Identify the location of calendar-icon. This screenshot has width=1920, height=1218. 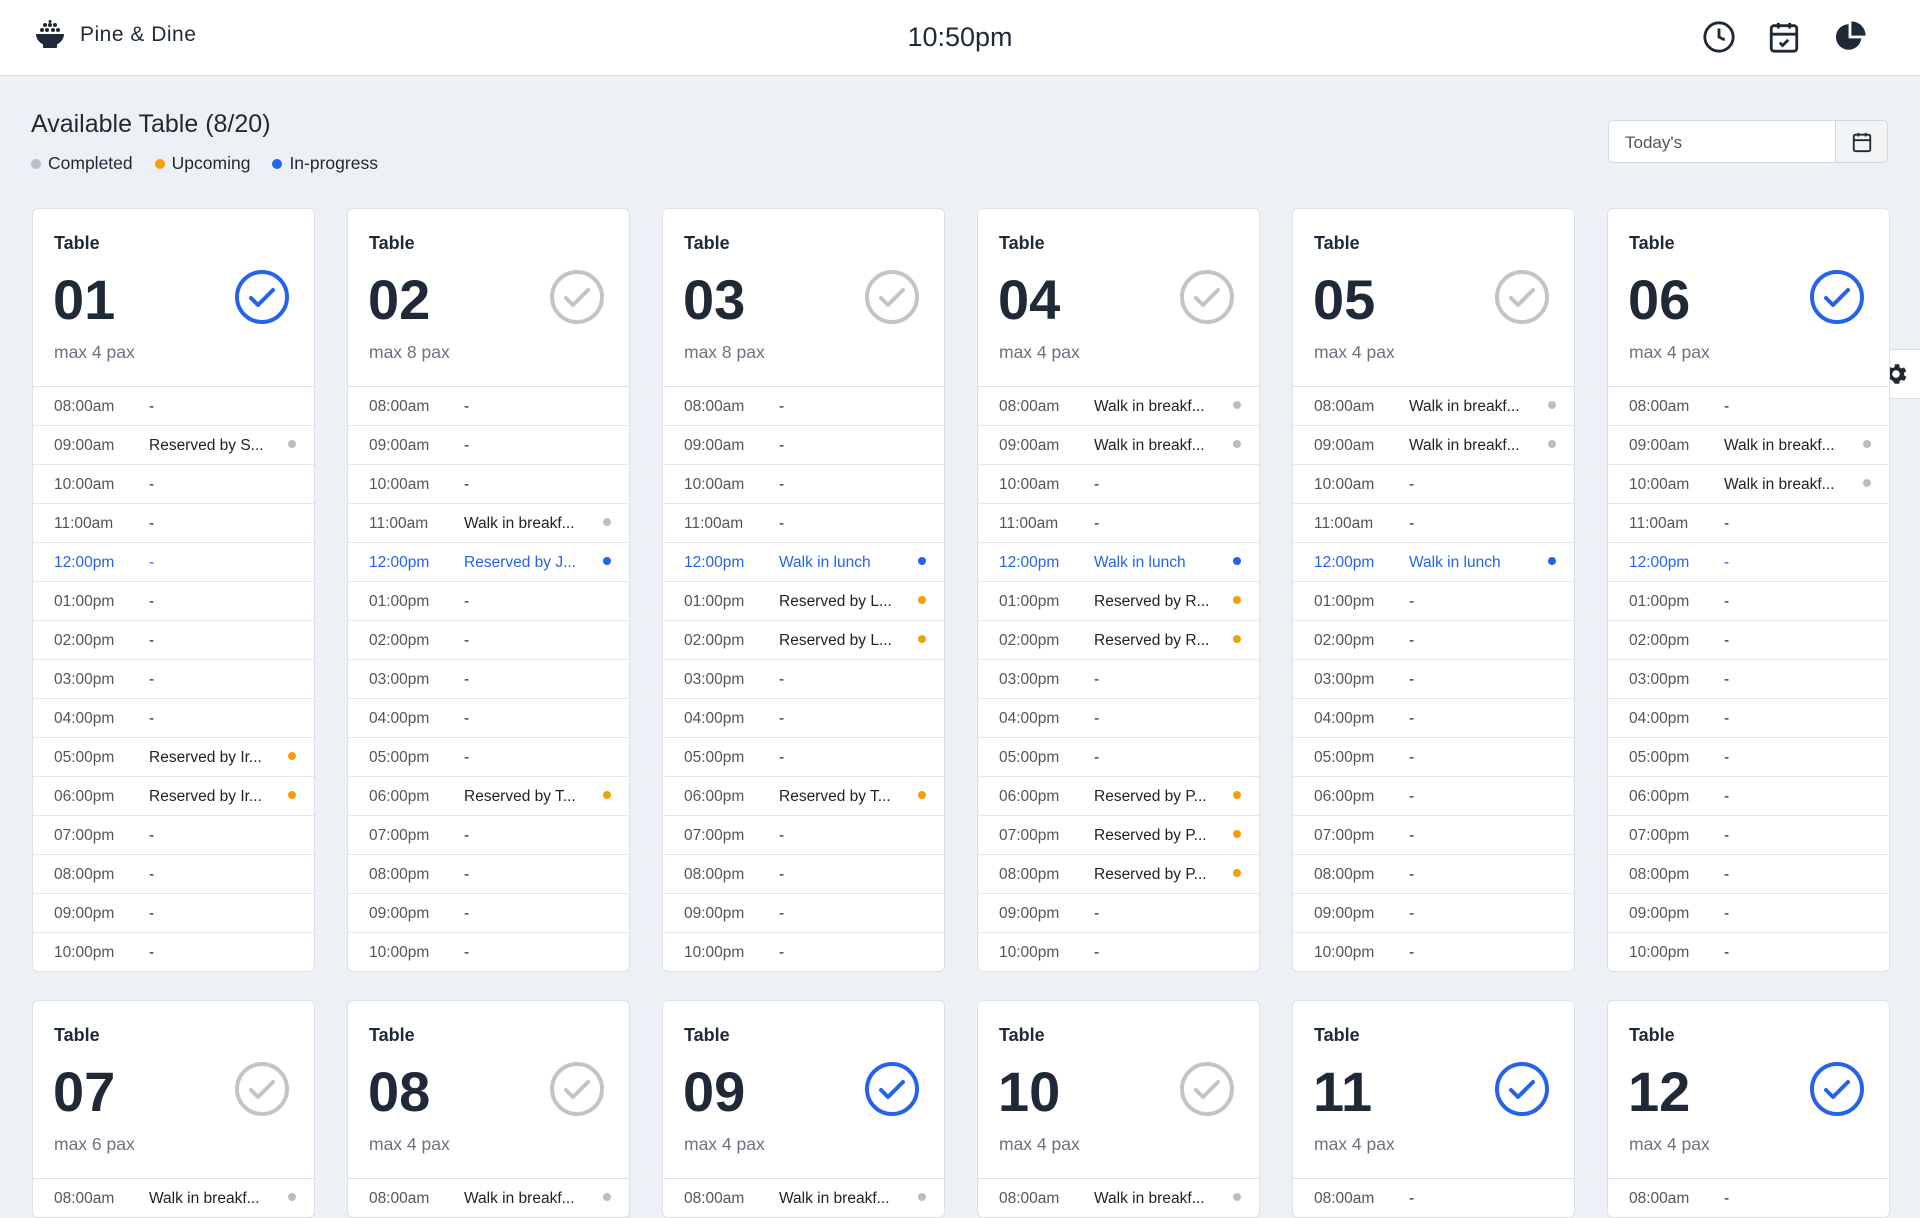
(1784, 37).